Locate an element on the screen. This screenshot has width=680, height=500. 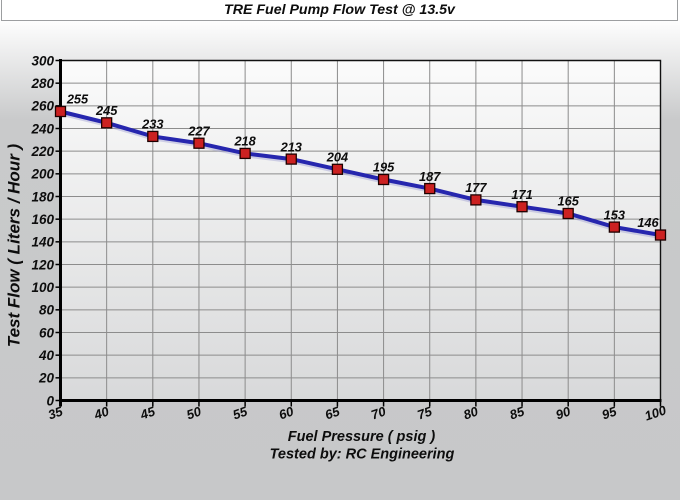
svg-text: 20 is located at coordinates (46, 378).